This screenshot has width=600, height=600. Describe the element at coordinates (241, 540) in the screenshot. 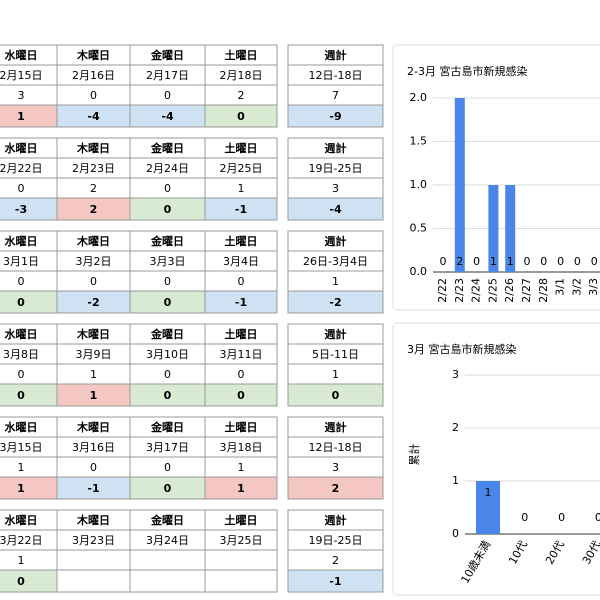

I see `date-label: 3月25日` at that location.